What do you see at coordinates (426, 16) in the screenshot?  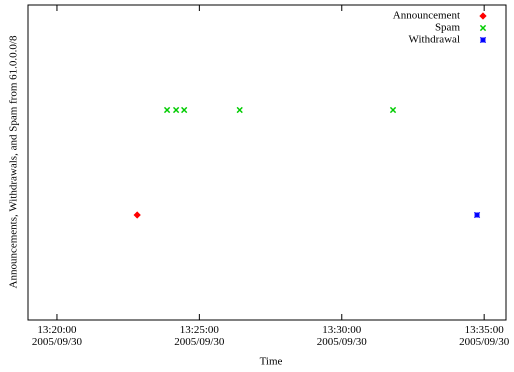 I see `legend-label: Announcement` at bounding box center [426, 16].